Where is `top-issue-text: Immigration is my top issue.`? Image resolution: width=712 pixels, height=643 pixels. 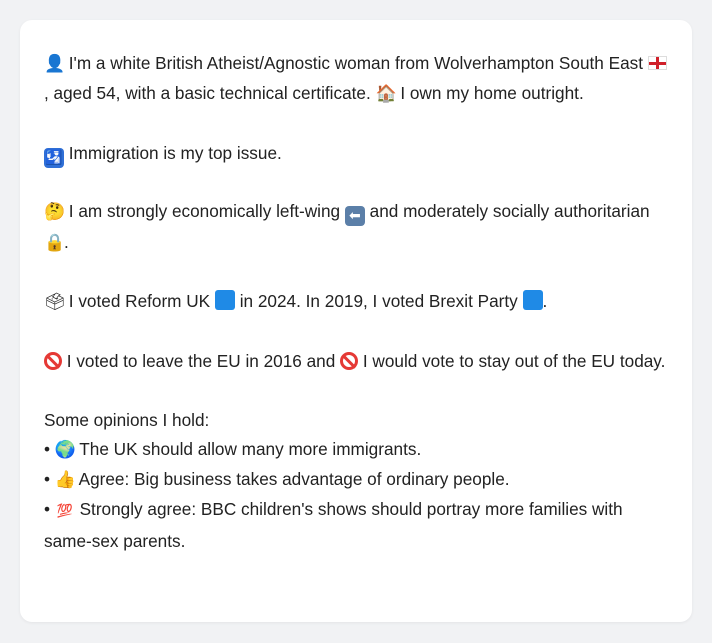
top-issue-text: Immigration is my top issue. is located at coordinates (175, 152).